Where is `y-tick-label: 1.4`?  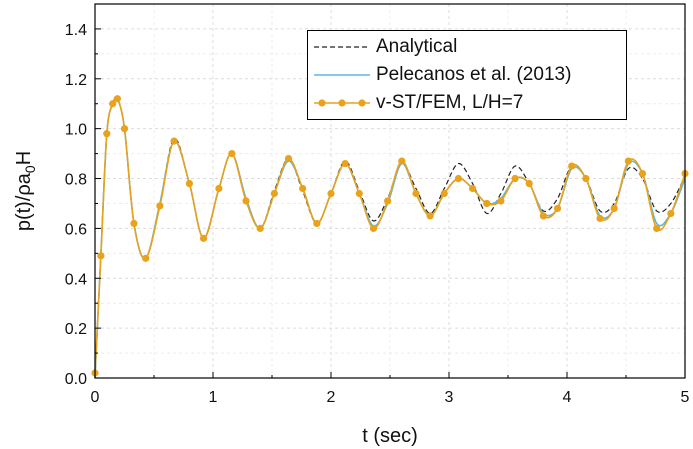
y-tick-label: 1.4 is located at coordinates (76, 30).